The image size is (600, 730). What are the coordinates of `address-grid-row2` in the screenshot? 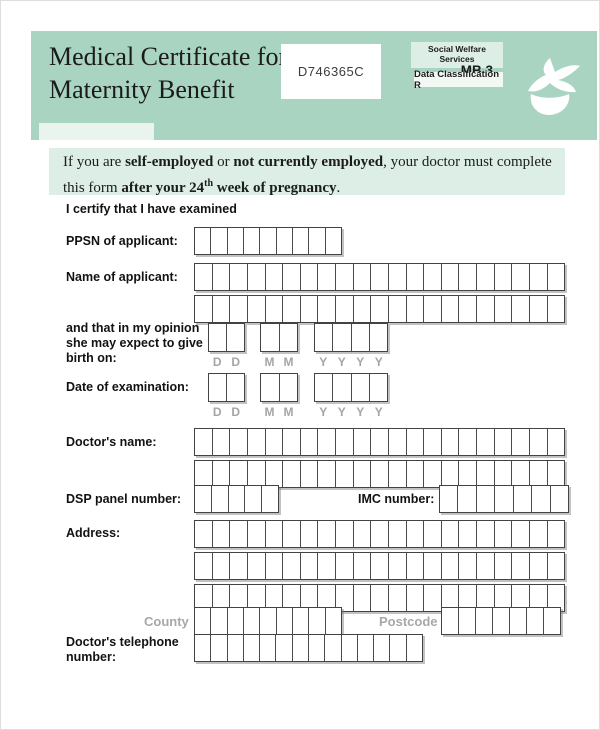 It's located at (379, 566).